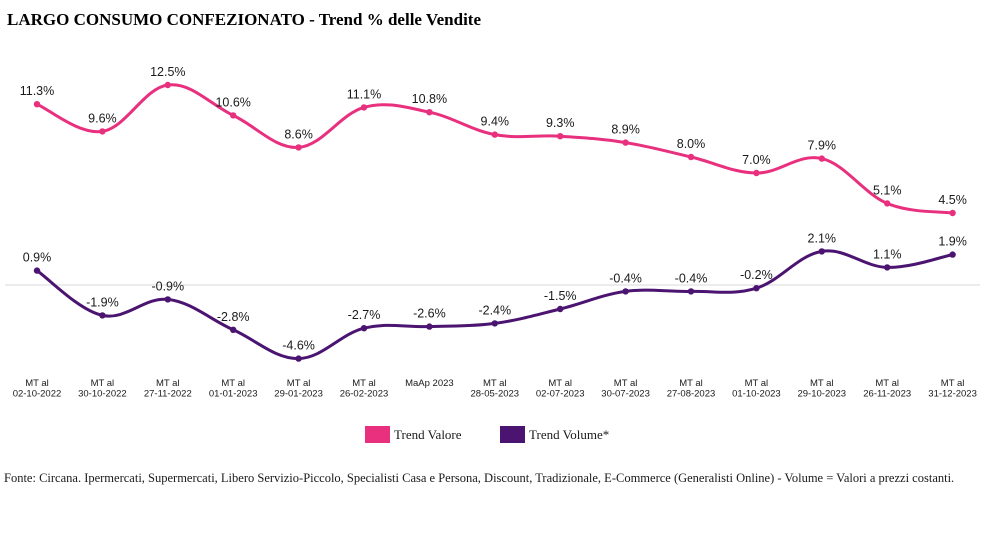 The width and height of the screenshot is (994, 533). Describe the element at coordinates (887, 389) in the screenshot. I see `x-tick-label: MT al 26-11-2023` at that location.